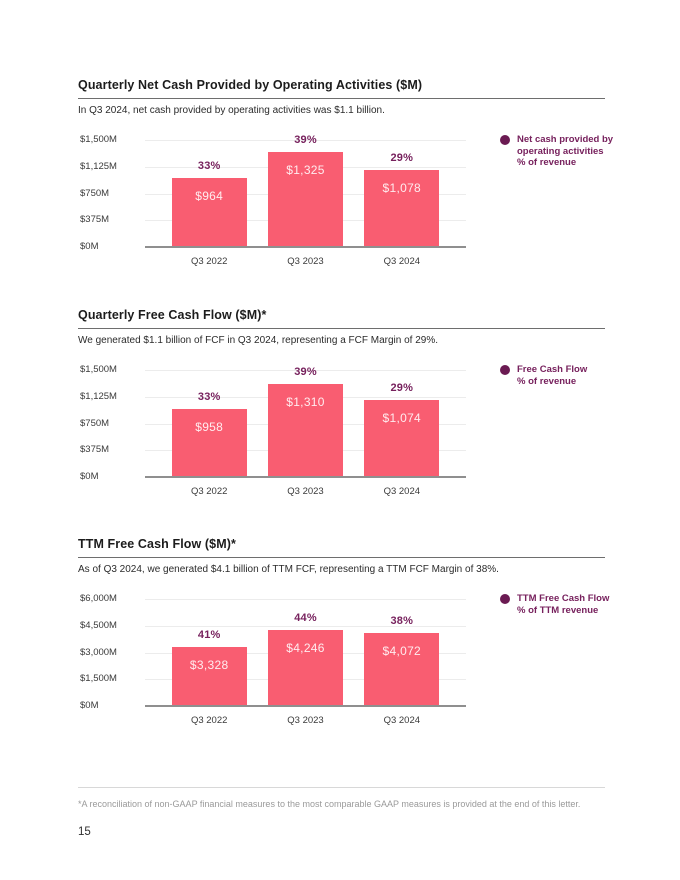  What do you see at coordinates (552, 369) in the screenshot?
I see `legend-line: Free Cash Flow` at bounding box center [552, 369].